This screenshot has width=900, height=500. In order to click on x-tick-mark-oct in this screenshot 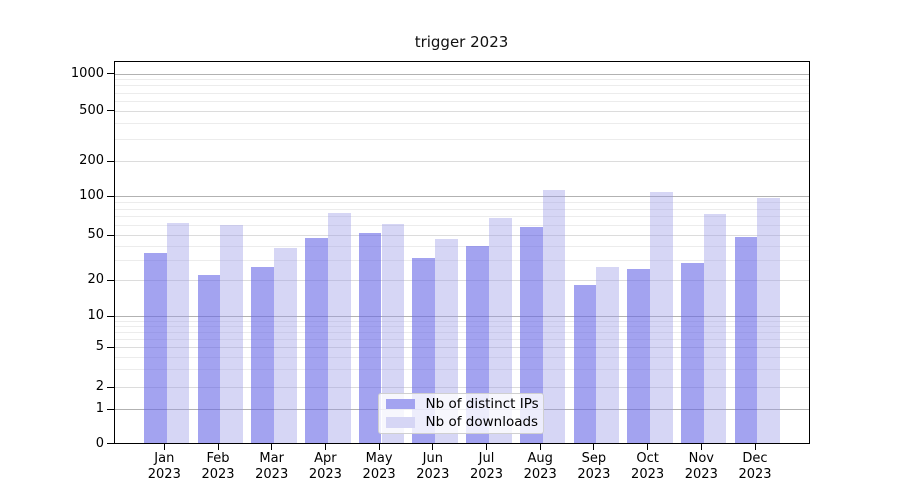, I will do `click(648, 446)`.